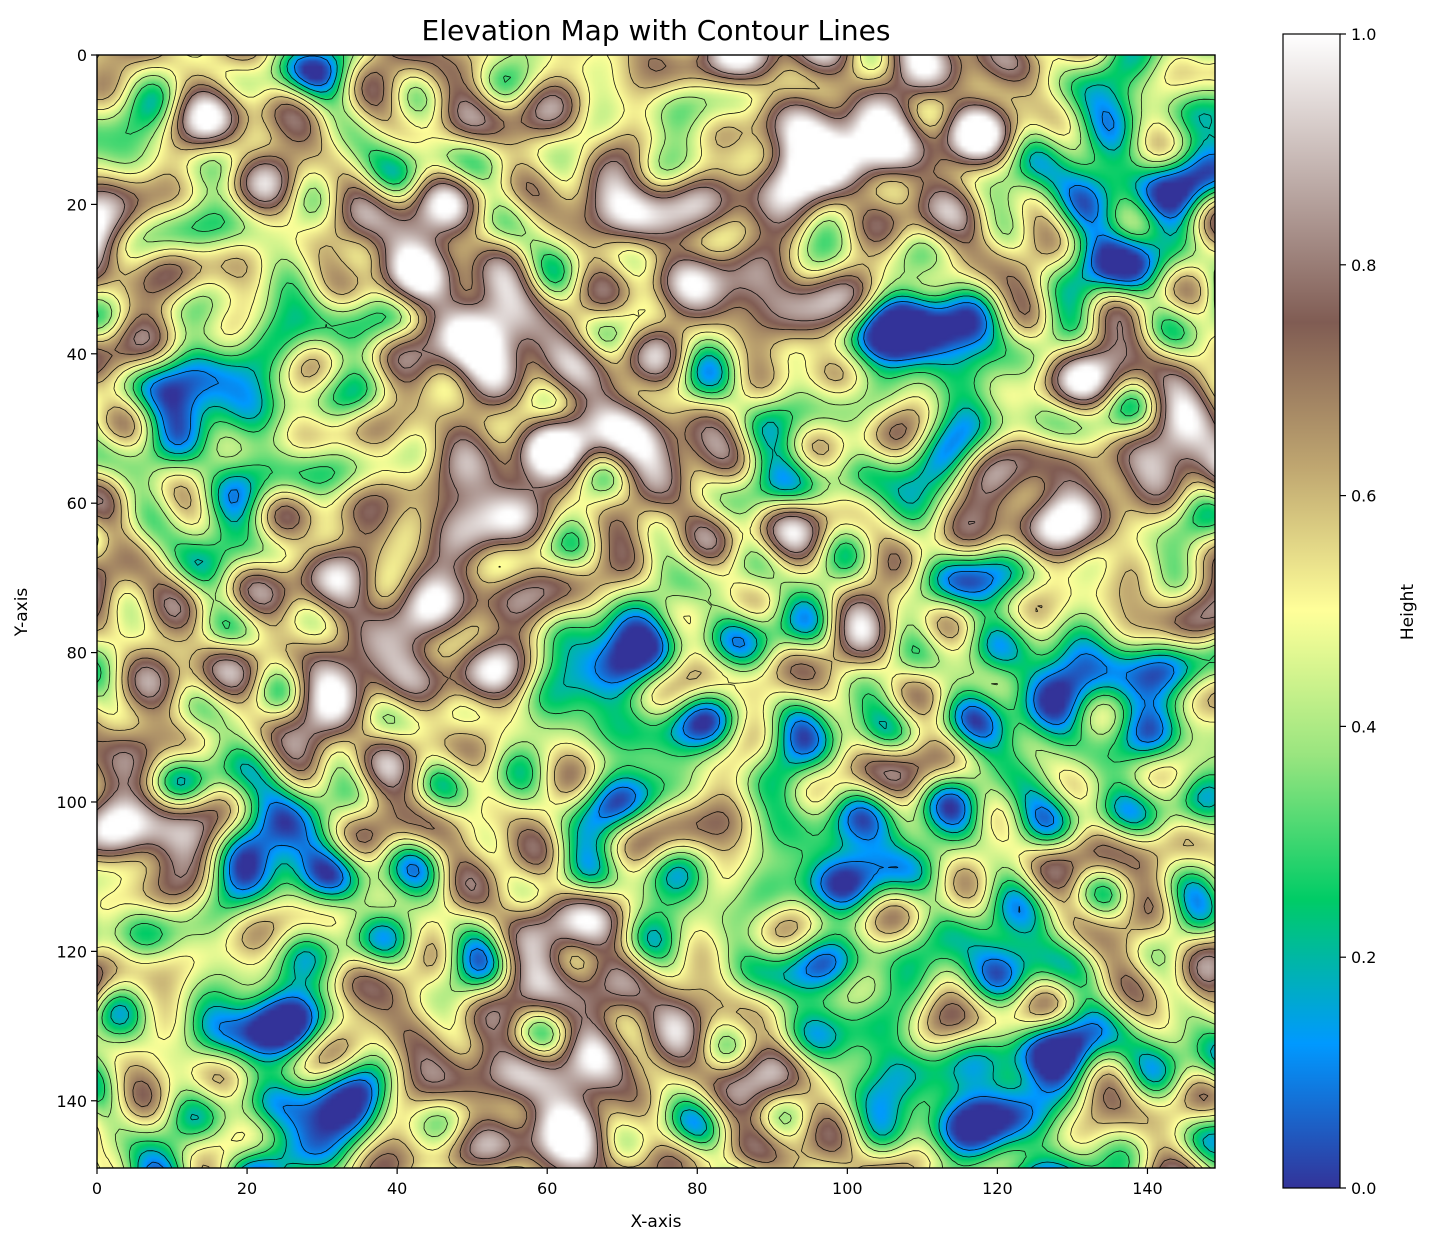 This screenshot has height=1247, width=1432. I want to click on y-tick-label: 140, so click(71, 1101).